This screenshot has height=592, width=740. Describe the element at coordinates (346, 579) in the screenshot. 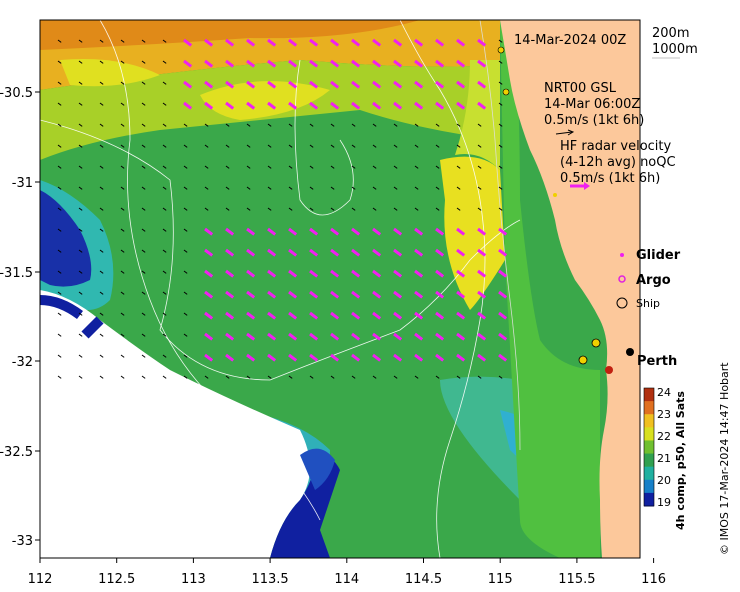

I see `x-tick-label: 114` at that location.